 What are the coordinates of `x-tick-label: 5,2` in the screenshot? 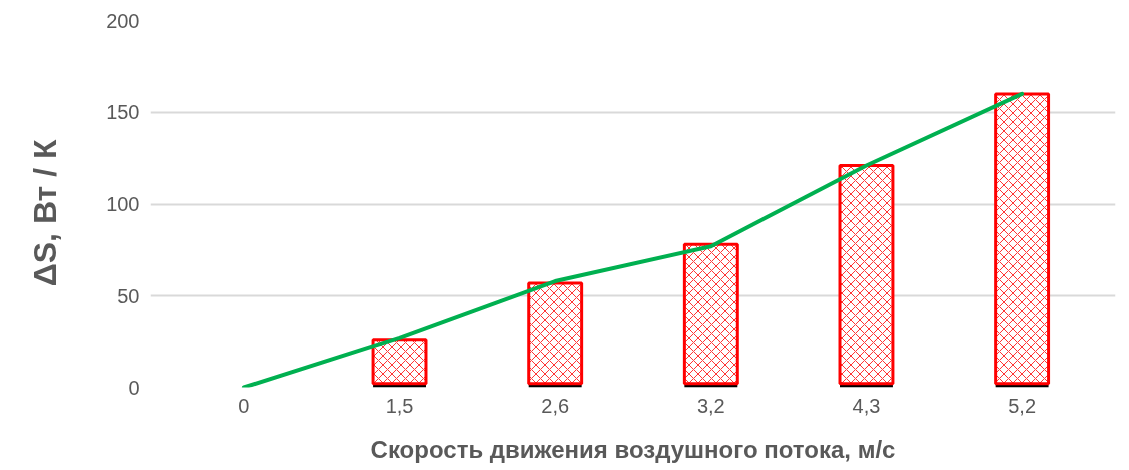 It's located at (1022, 405).